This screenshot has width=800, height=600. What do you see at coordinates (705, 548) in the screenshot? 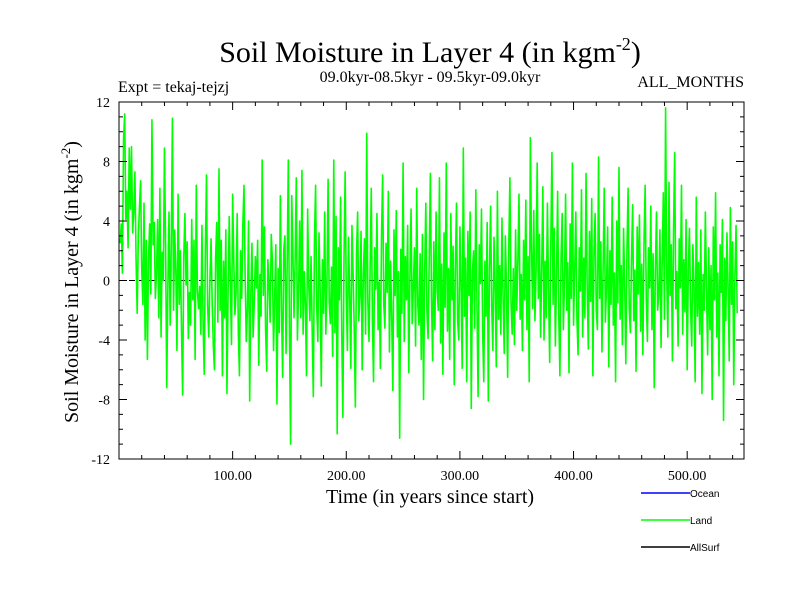
I see `legend-label-allsurf: AllSurf` at bounding box center [705, 548].